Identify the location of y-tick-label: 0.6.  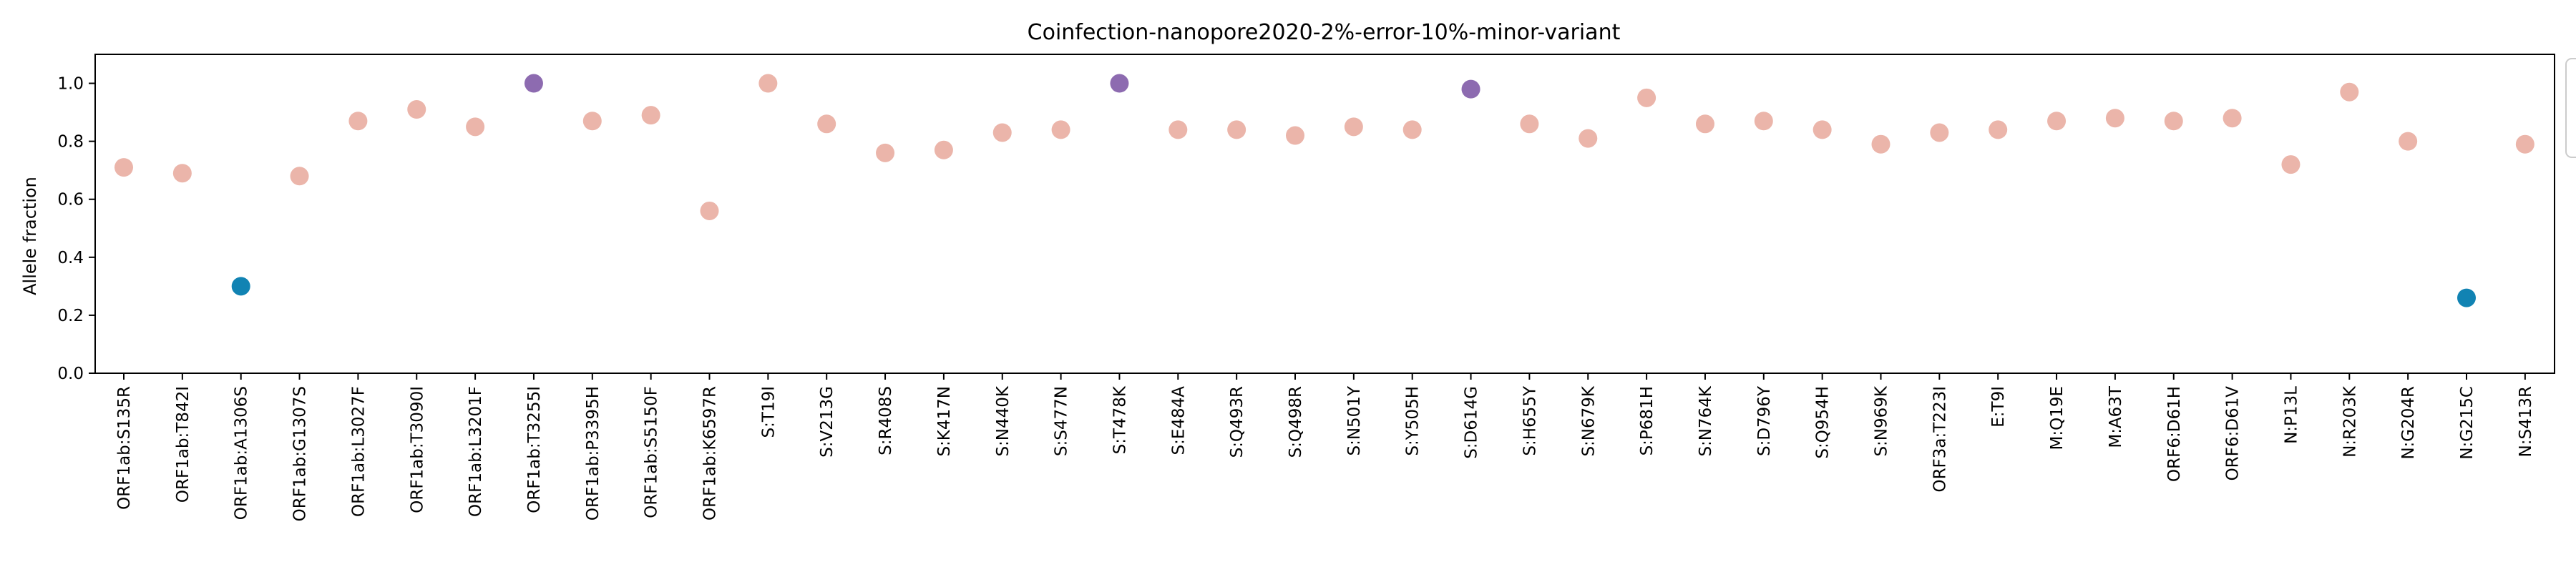
(70, 200).